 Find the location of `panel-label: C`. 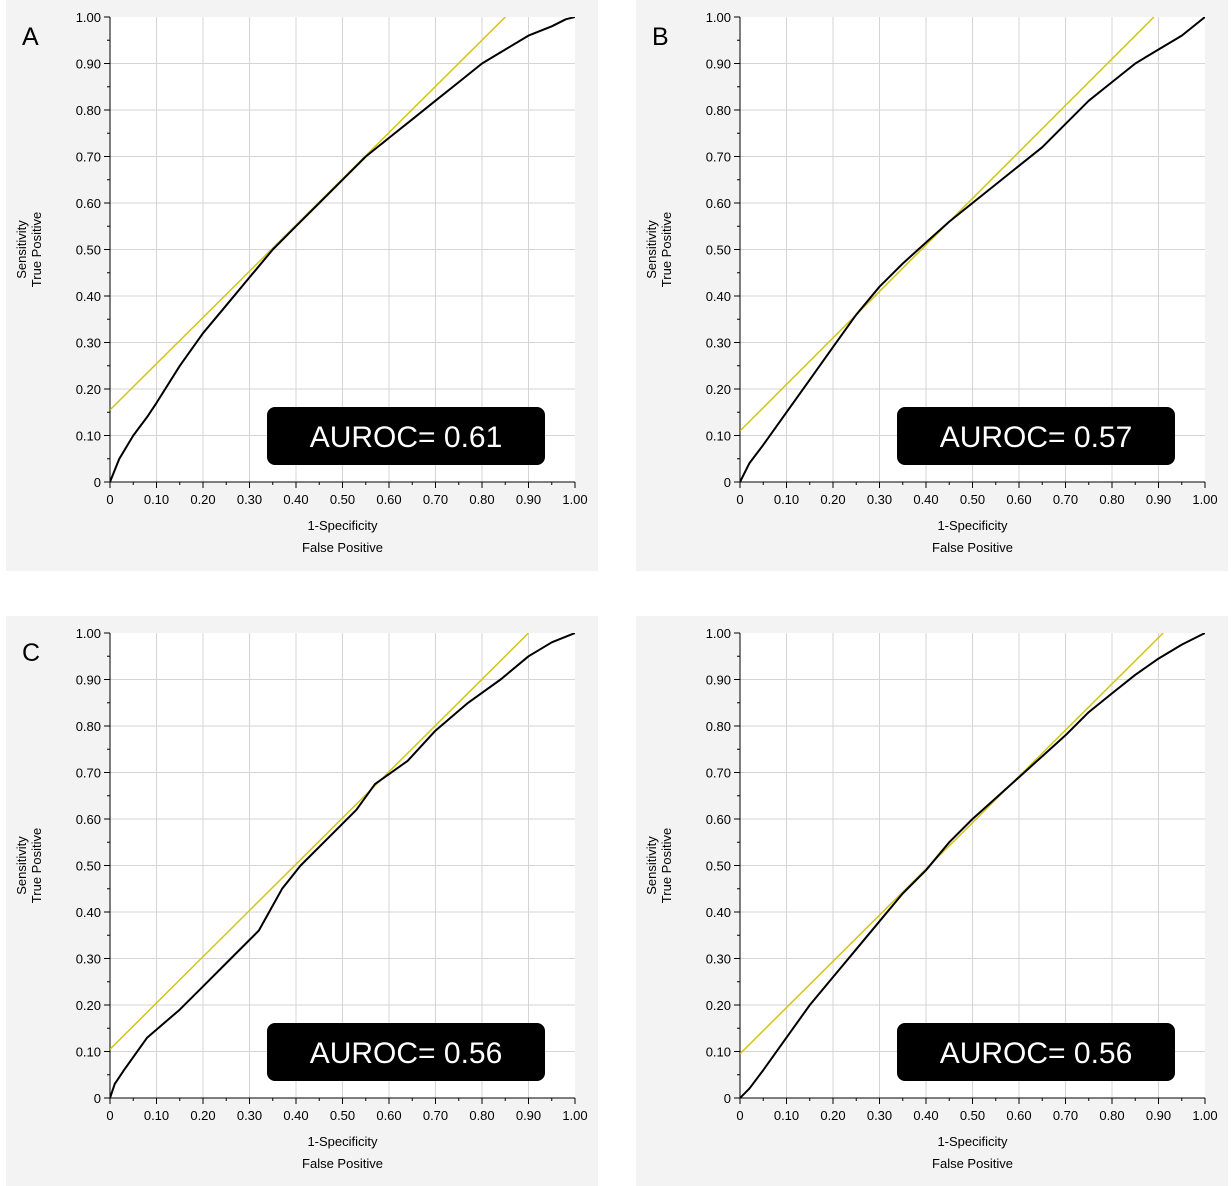

panel-label: C is located at coordinates (31, 653).